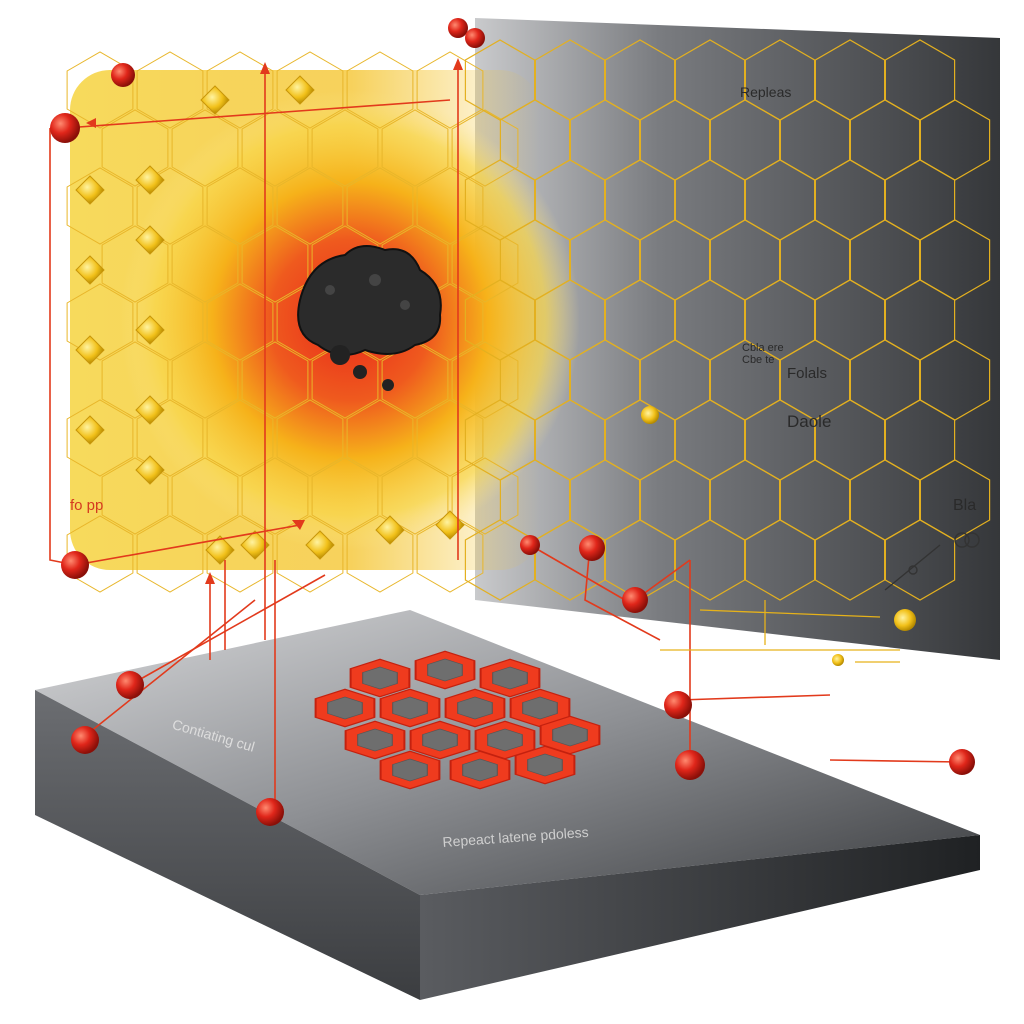  Describe the element at coordinates (838, 660) in the screenshot. I see `yellow-node-small` at that location.